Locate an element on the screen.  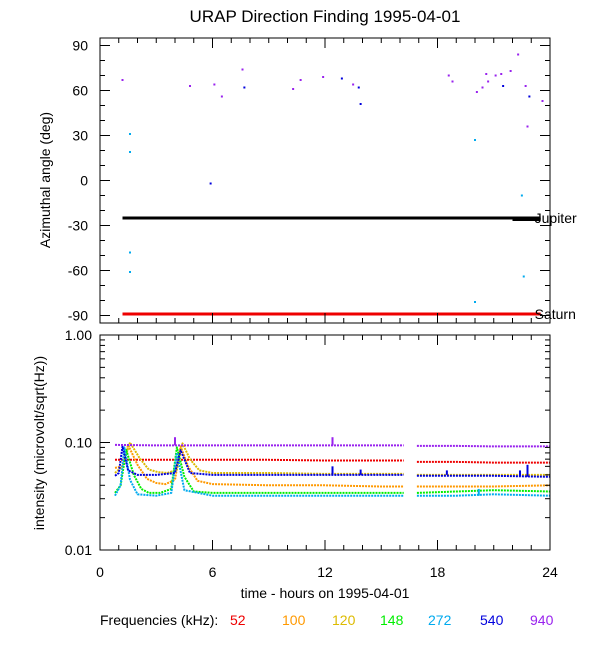
azimuth-y-tick-label: -30 is located at coordinates (78, 226).